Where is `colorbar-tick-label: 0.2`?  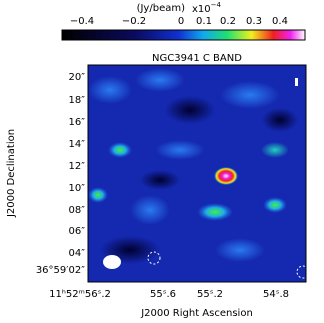 colorbar-tick-label: 0.2 is located at coordinates (228, 21).